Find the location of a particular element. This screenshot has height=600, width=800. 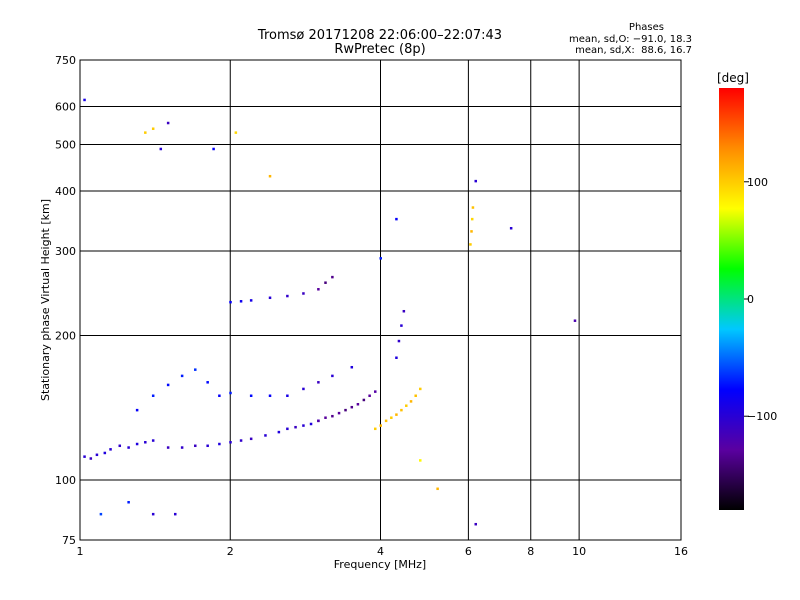

y-tick-labels: 75 100 200 300 400 500 600 750 is located at coordinates (65, 300).